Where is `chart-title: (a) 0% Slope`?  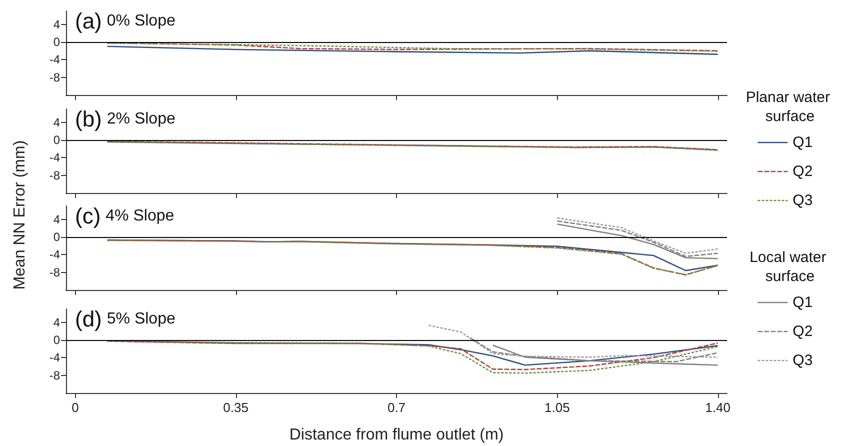 chart-title: (a) 0% Slope is located at coordinates (125, 21).